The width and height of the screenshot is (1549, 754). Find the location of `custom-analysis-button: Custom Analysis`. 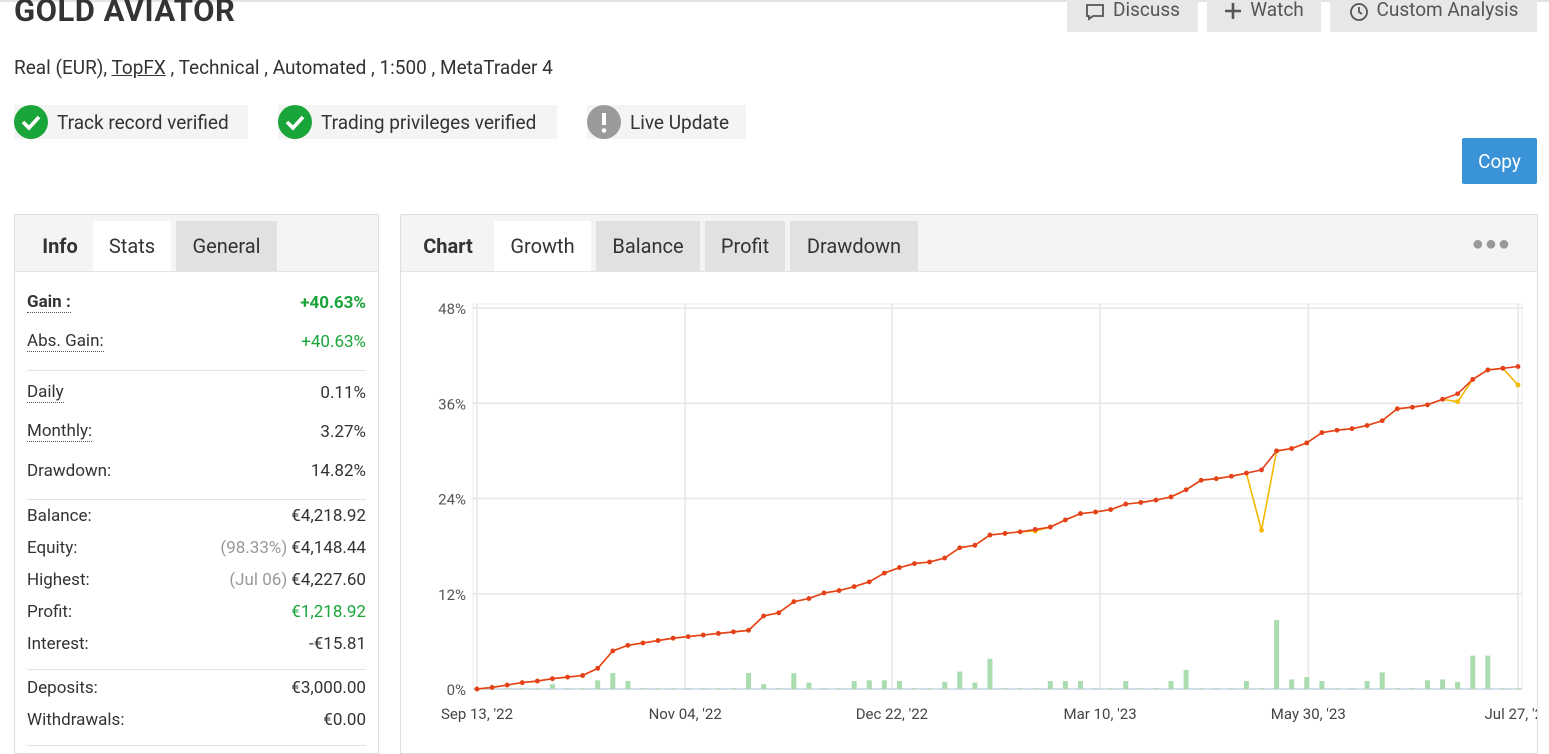

custom-analysis-button: Custom Analysis is located at coordinates (1433, 16).